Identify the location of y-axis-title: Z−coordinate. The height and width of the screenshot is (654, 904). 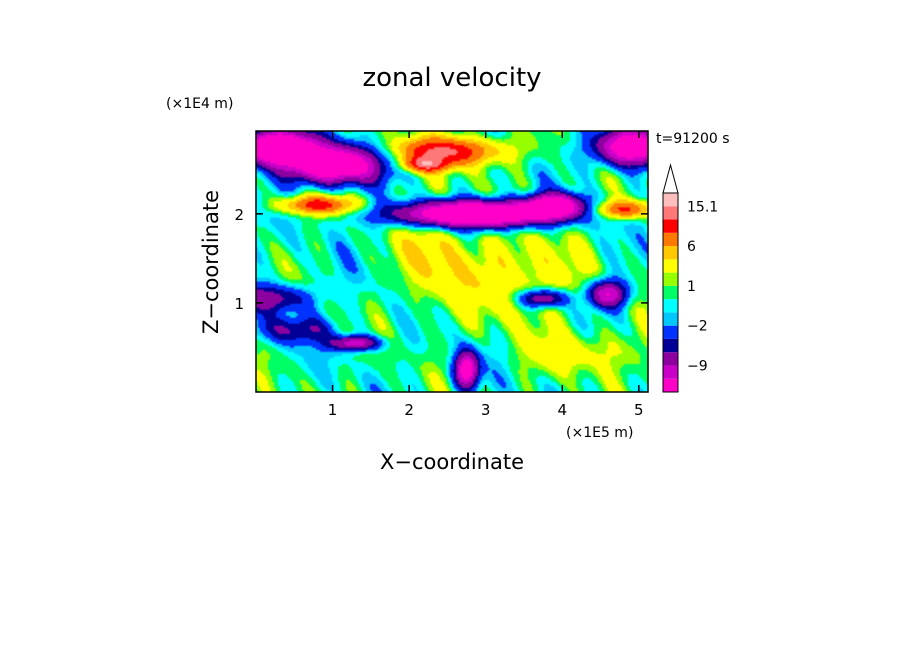
(211, 262).